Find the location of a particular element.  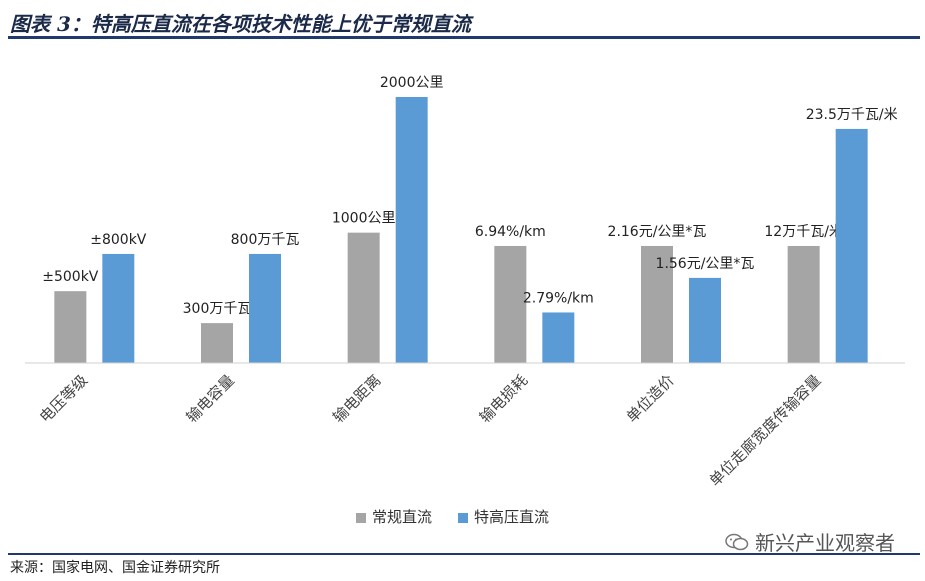

source-divider is located at coordinates (464, 554).